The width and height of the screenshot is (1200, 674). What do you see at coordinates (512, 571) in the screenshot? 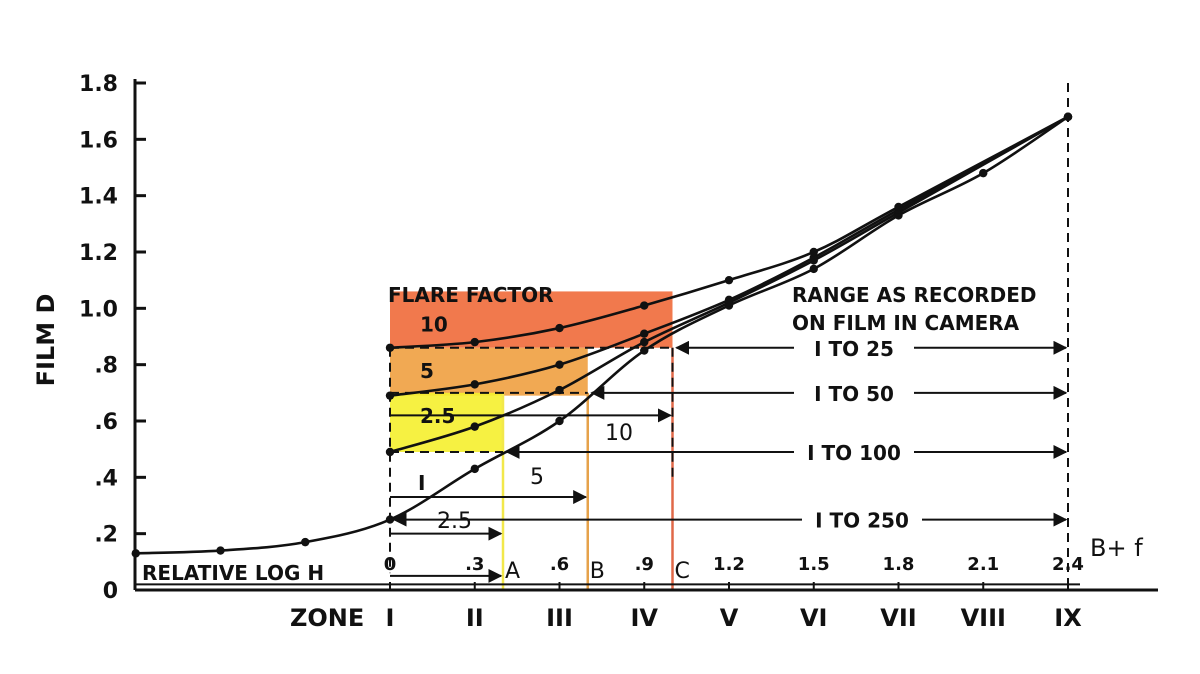
I see `marker-label-A: A` at bounding box center [512, 571].